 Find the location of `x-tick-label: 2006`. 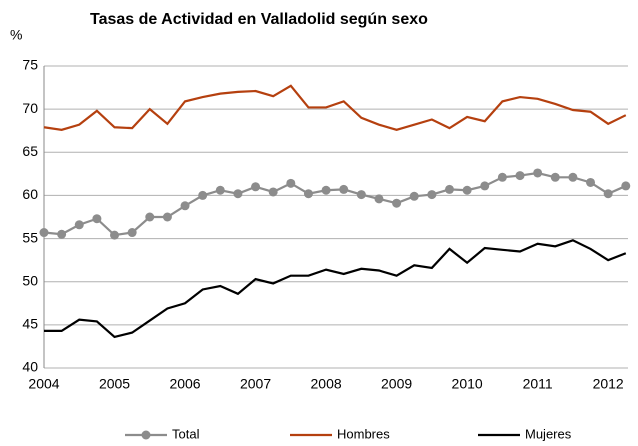

x-tick-label: 2006 is located at coordinates (184, 384).